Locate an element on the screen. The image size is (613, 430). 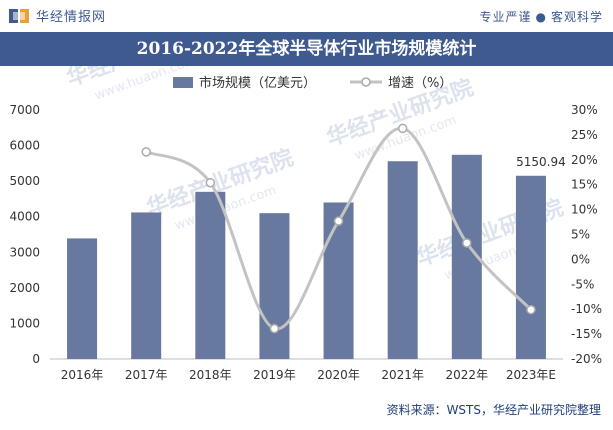
top-bar: 华经情报网 专业严谨 ● 客观科学 is located at coordinates (306, 15).